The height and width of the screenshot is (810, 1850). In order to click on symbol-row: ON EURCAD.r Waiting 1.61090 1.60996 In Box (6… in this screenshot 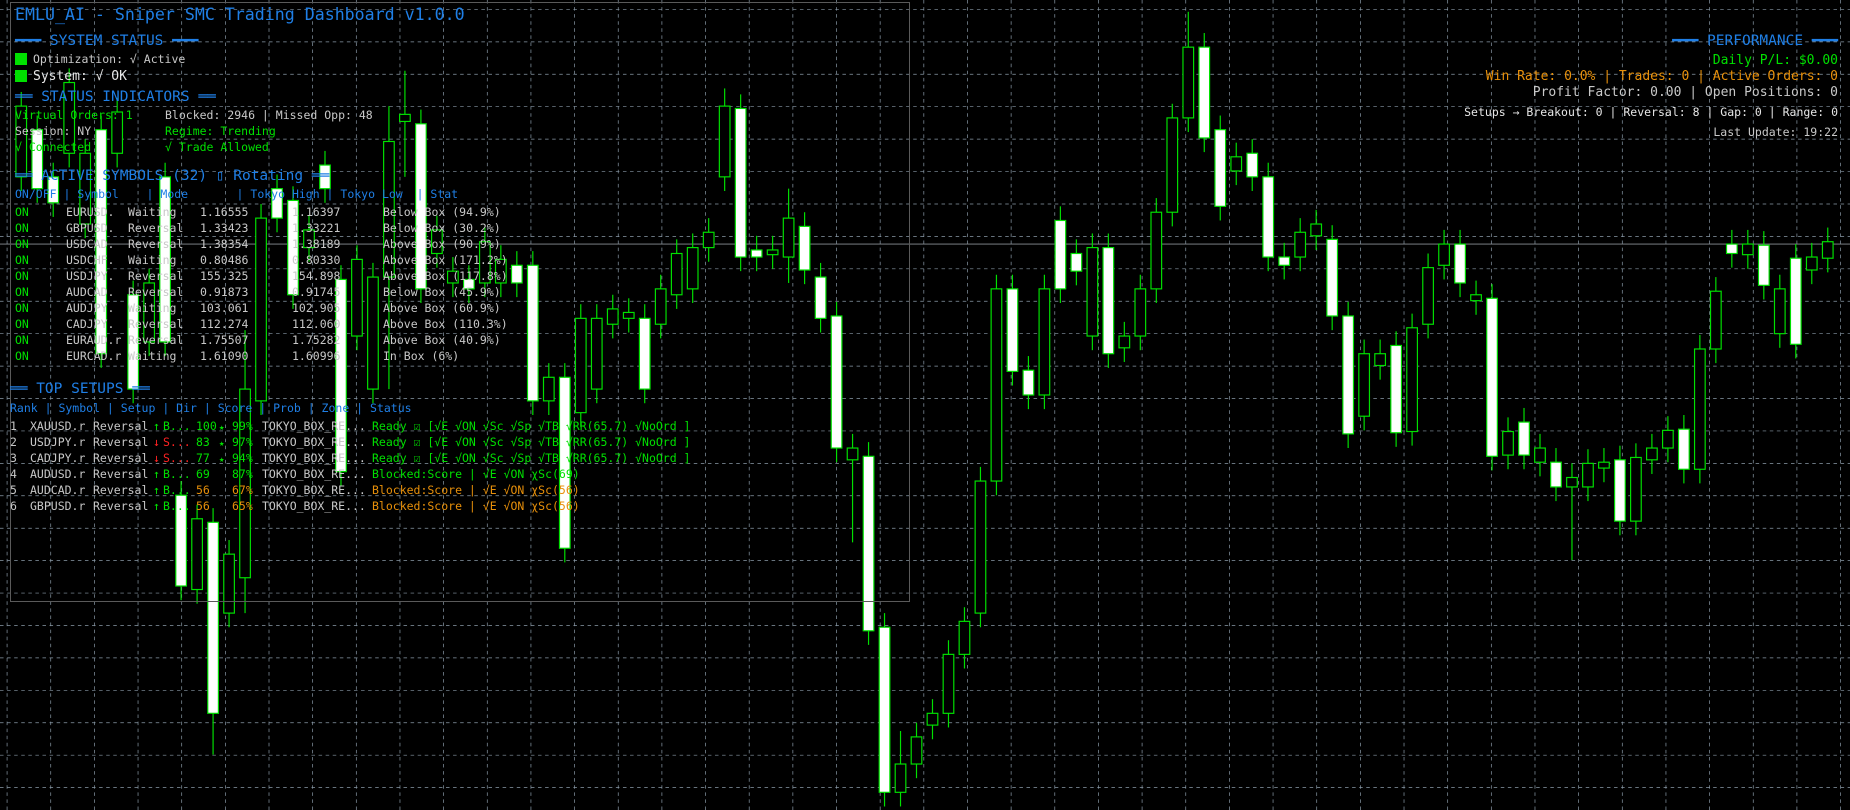, I will do `click(450, 358)`.